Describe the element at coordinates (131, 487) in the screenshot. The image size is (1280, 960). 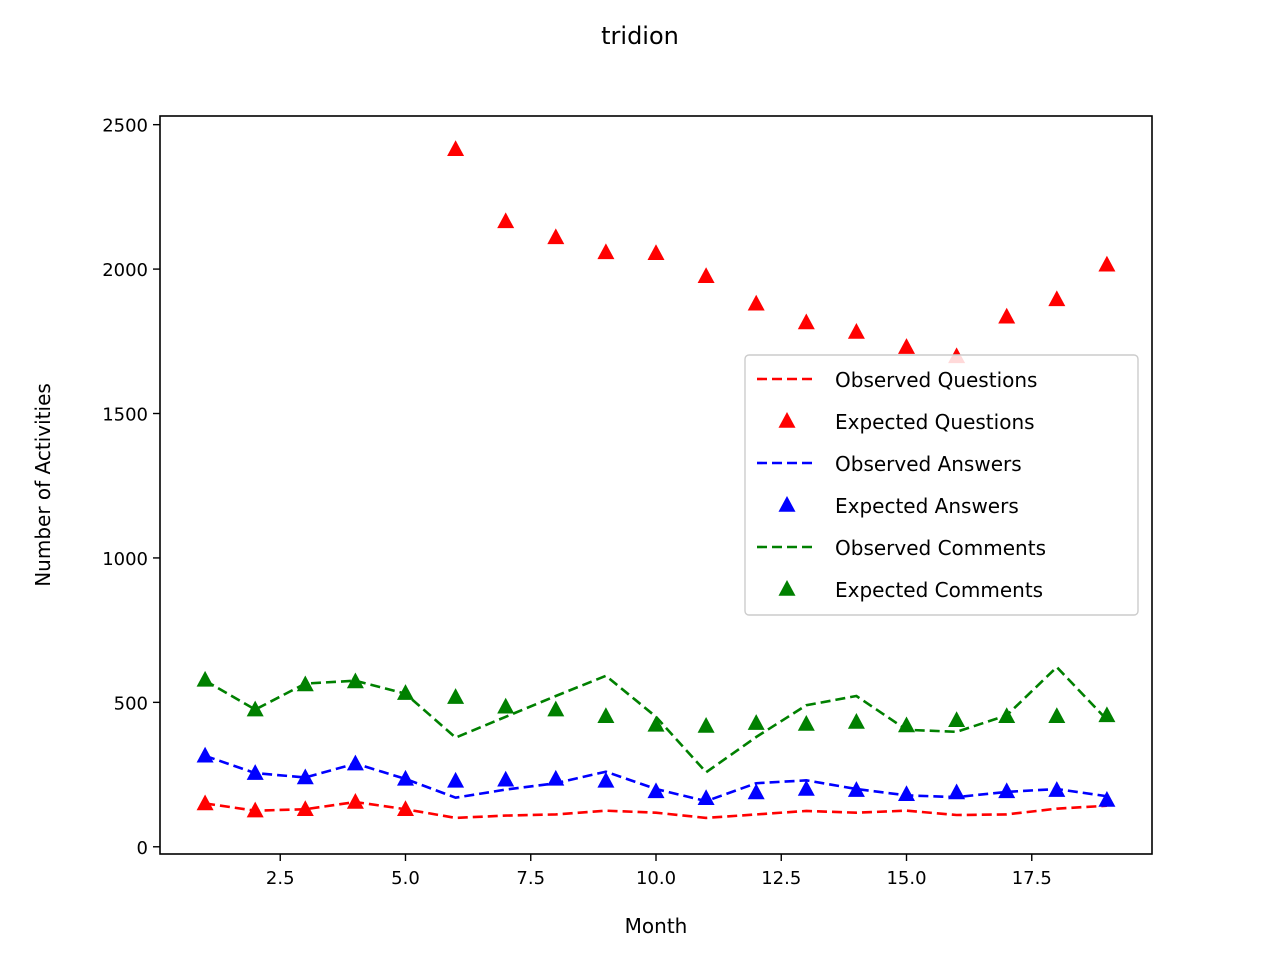
I see `y-axis: 0 500 1000 1500 2000 2500` at that location.